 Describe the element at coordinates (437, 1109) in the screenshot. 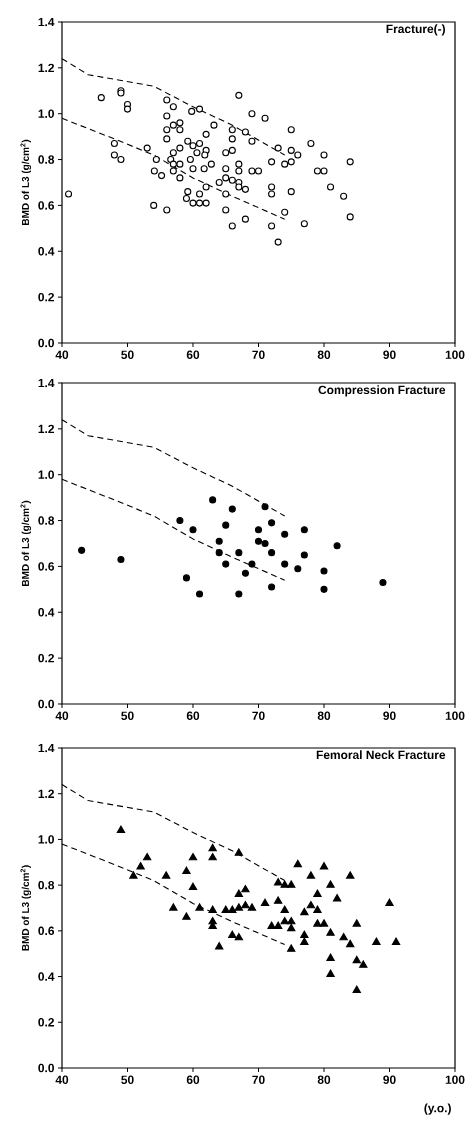

I see `x-axis-title: (y.o.)` at that location.